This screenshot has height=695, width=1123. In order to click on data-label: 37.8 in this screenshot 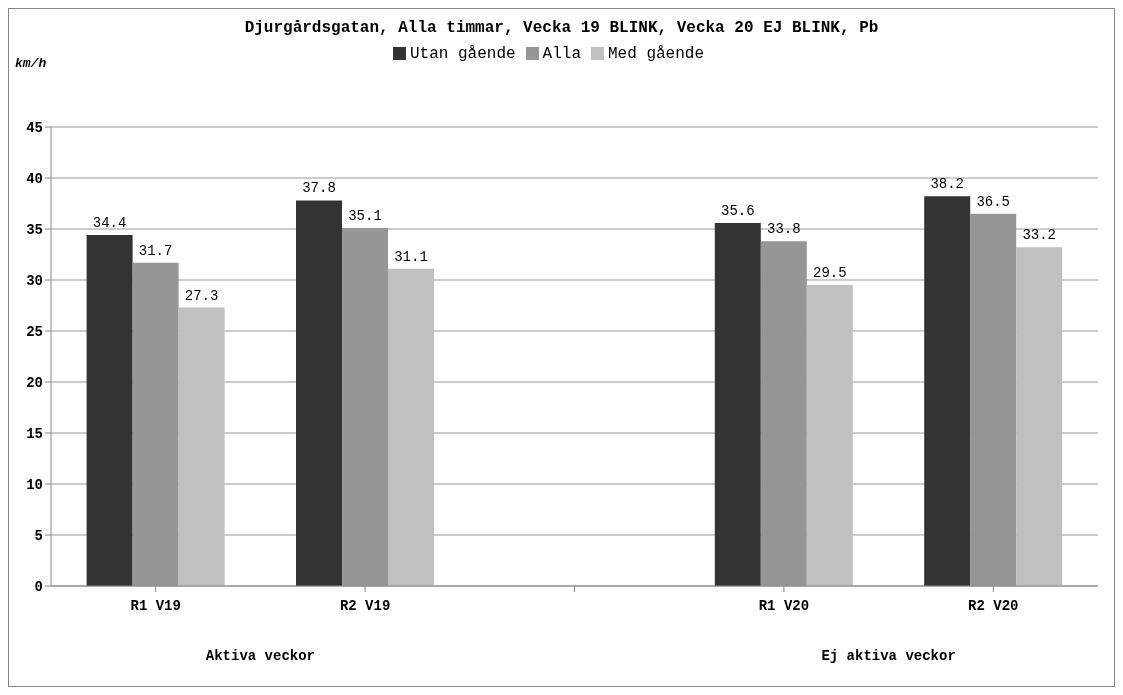, I will do `click(319, 188)`.